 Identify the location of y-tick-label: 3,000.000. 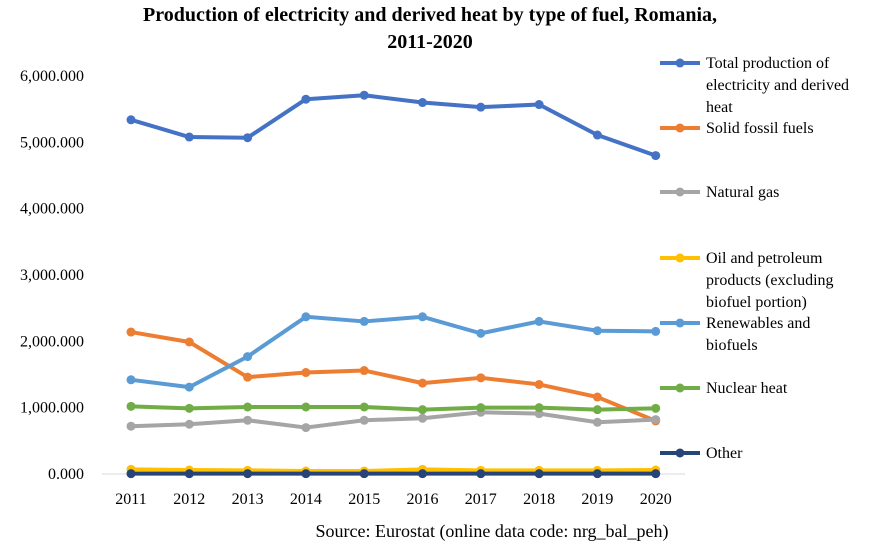
(52, 275).